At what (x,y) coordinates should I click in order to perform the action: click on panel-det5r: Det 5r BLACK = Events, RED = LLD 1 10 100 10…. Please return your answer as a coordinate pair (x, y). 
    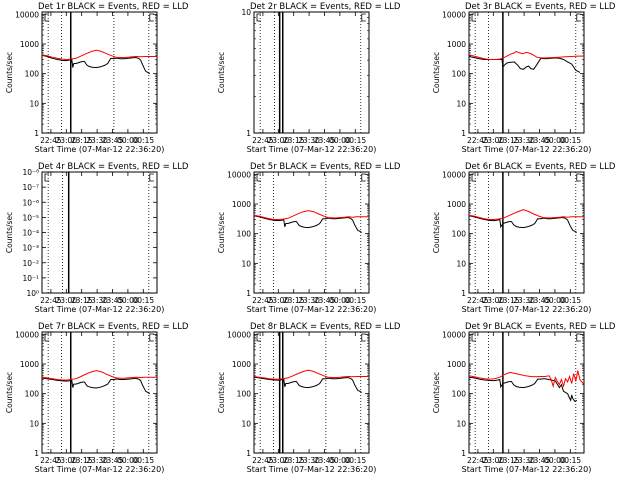
    Looking at the image, I should click on (309, 238).